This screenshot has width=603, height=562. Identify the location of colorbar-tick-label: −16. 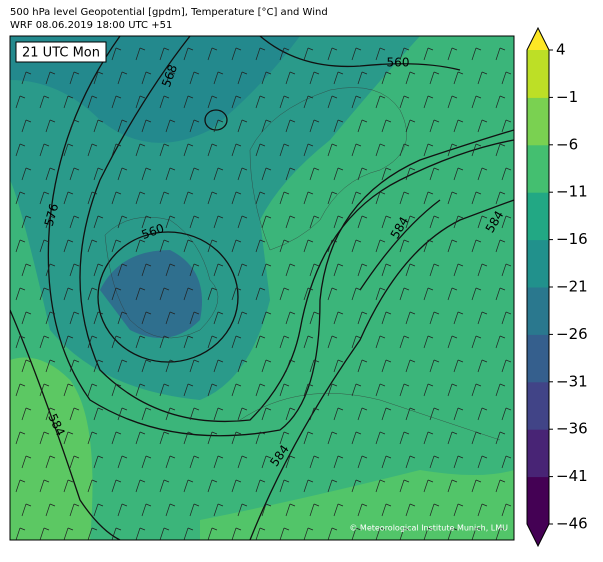
(572, 239).